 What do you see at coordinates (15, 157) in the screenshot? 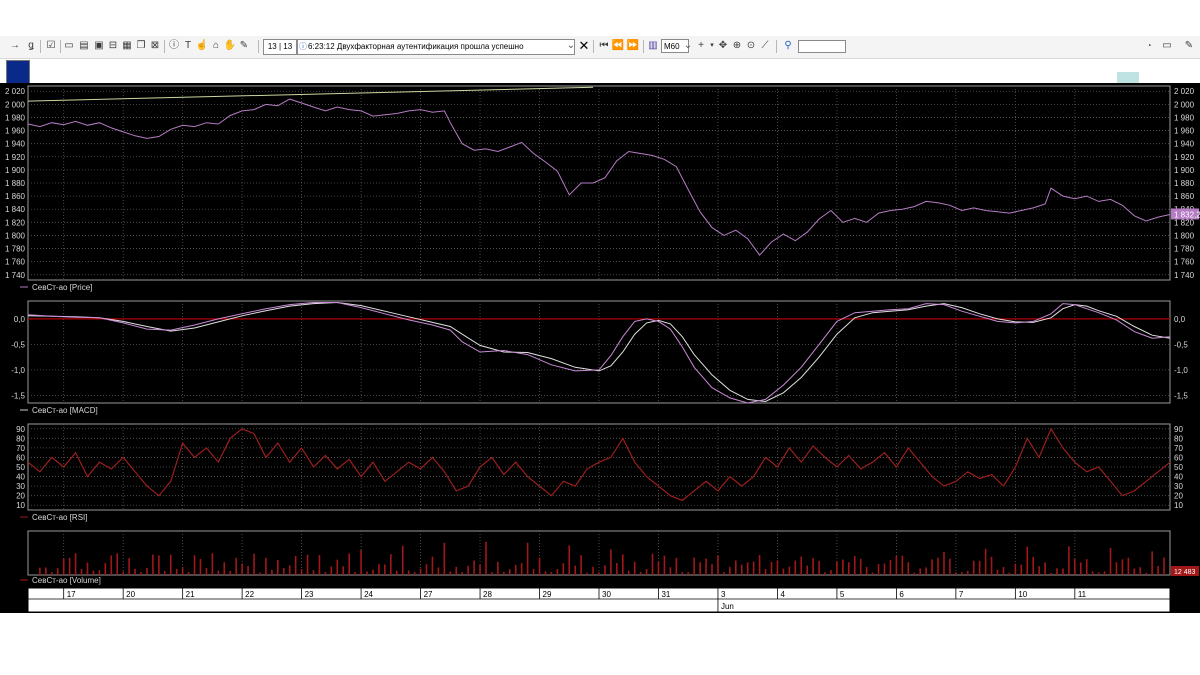
I see `price-tick-label-left: 1 920` at bounding box center [15, 157].